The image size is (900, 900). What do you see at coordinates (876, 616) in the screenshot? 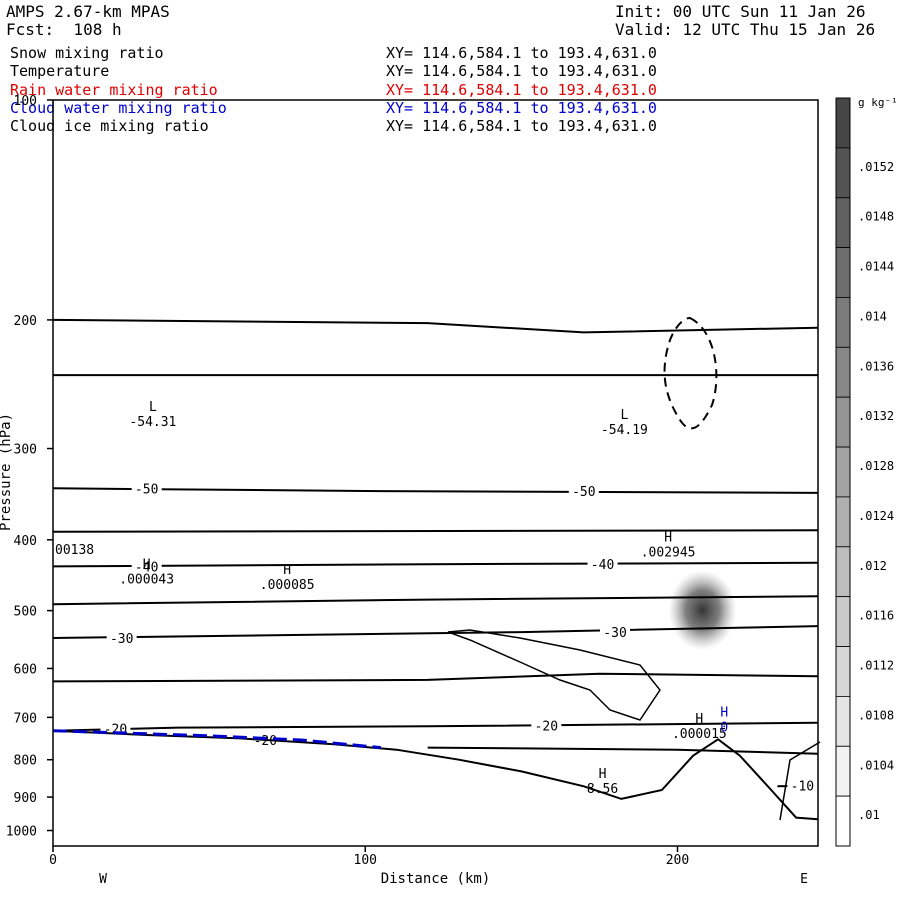
I see `colorbar-label: .0116` at bounding box center [876, 616].